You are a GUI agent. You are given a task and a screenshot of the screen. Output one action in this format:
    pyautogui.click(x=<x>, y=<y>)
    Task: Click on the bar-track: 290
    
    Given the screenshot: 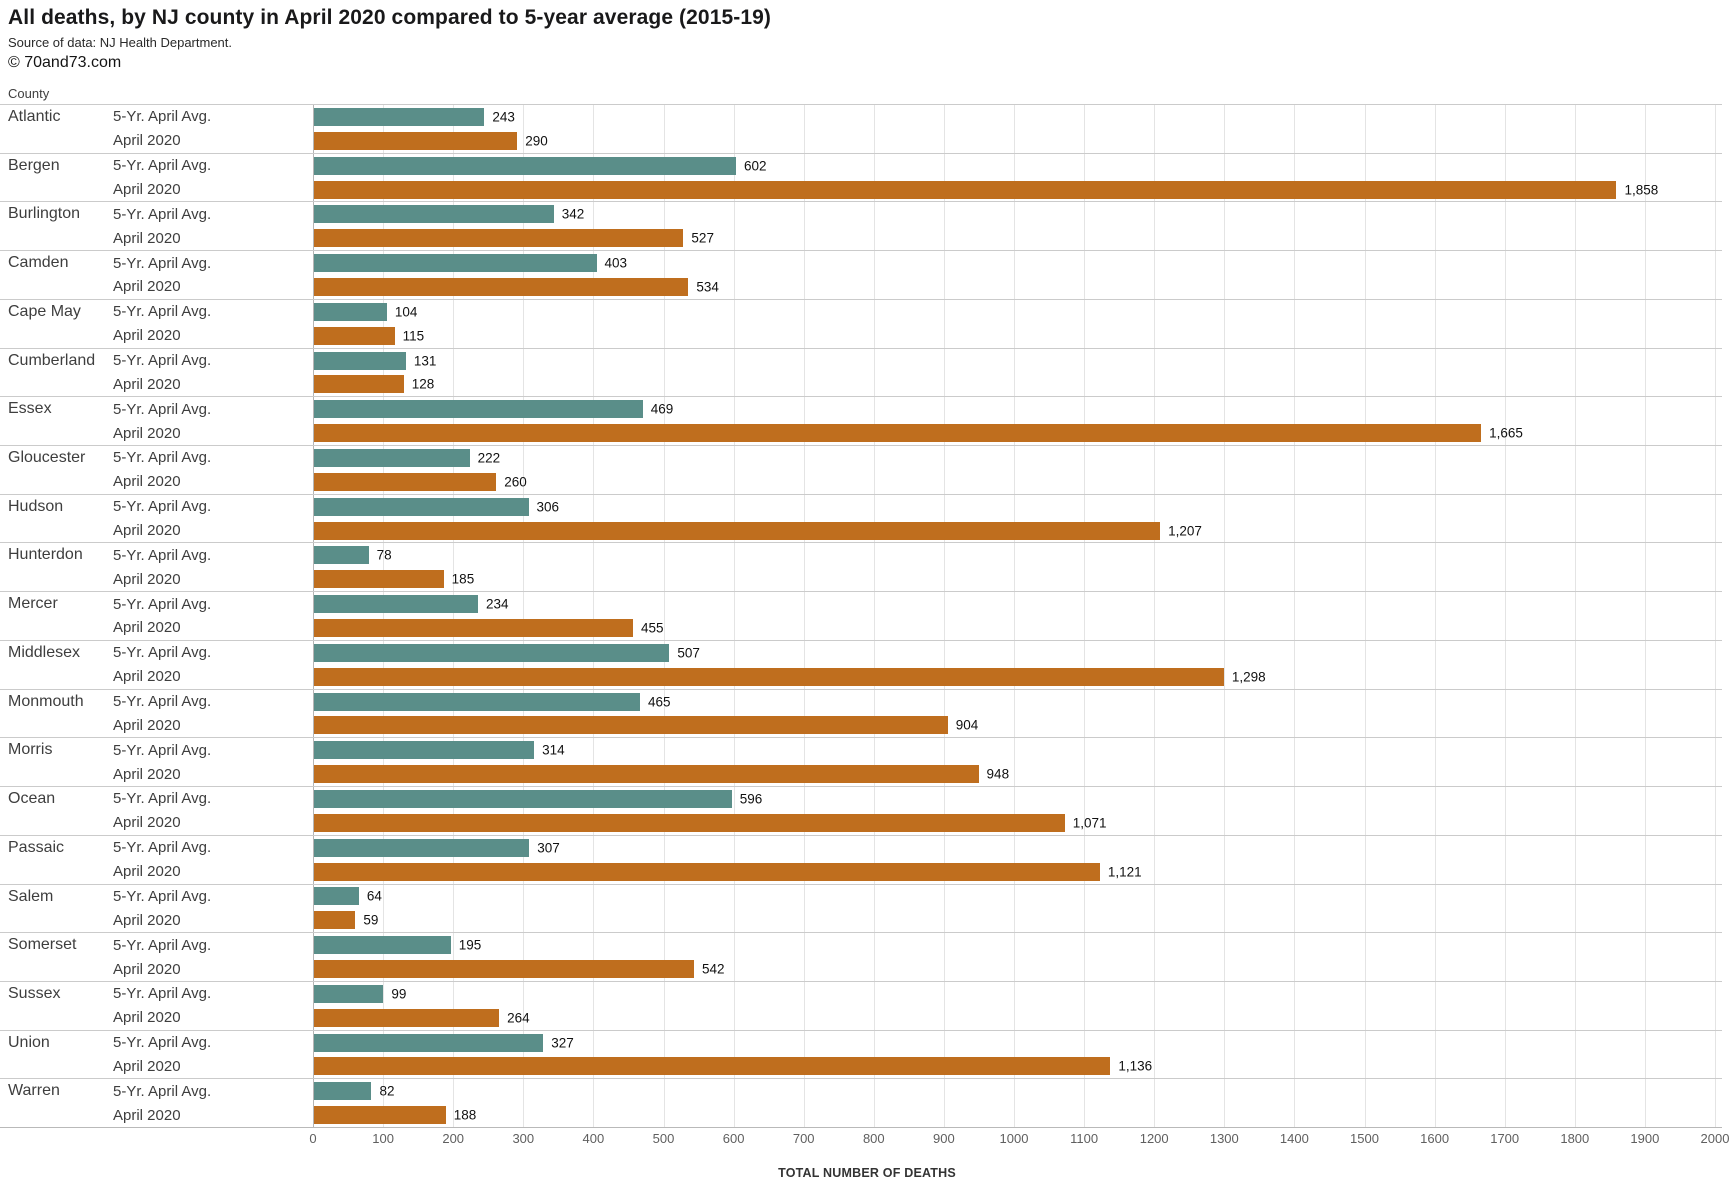 What is the action you would take?
    pyautogui.click(x=1014, y=141)
    